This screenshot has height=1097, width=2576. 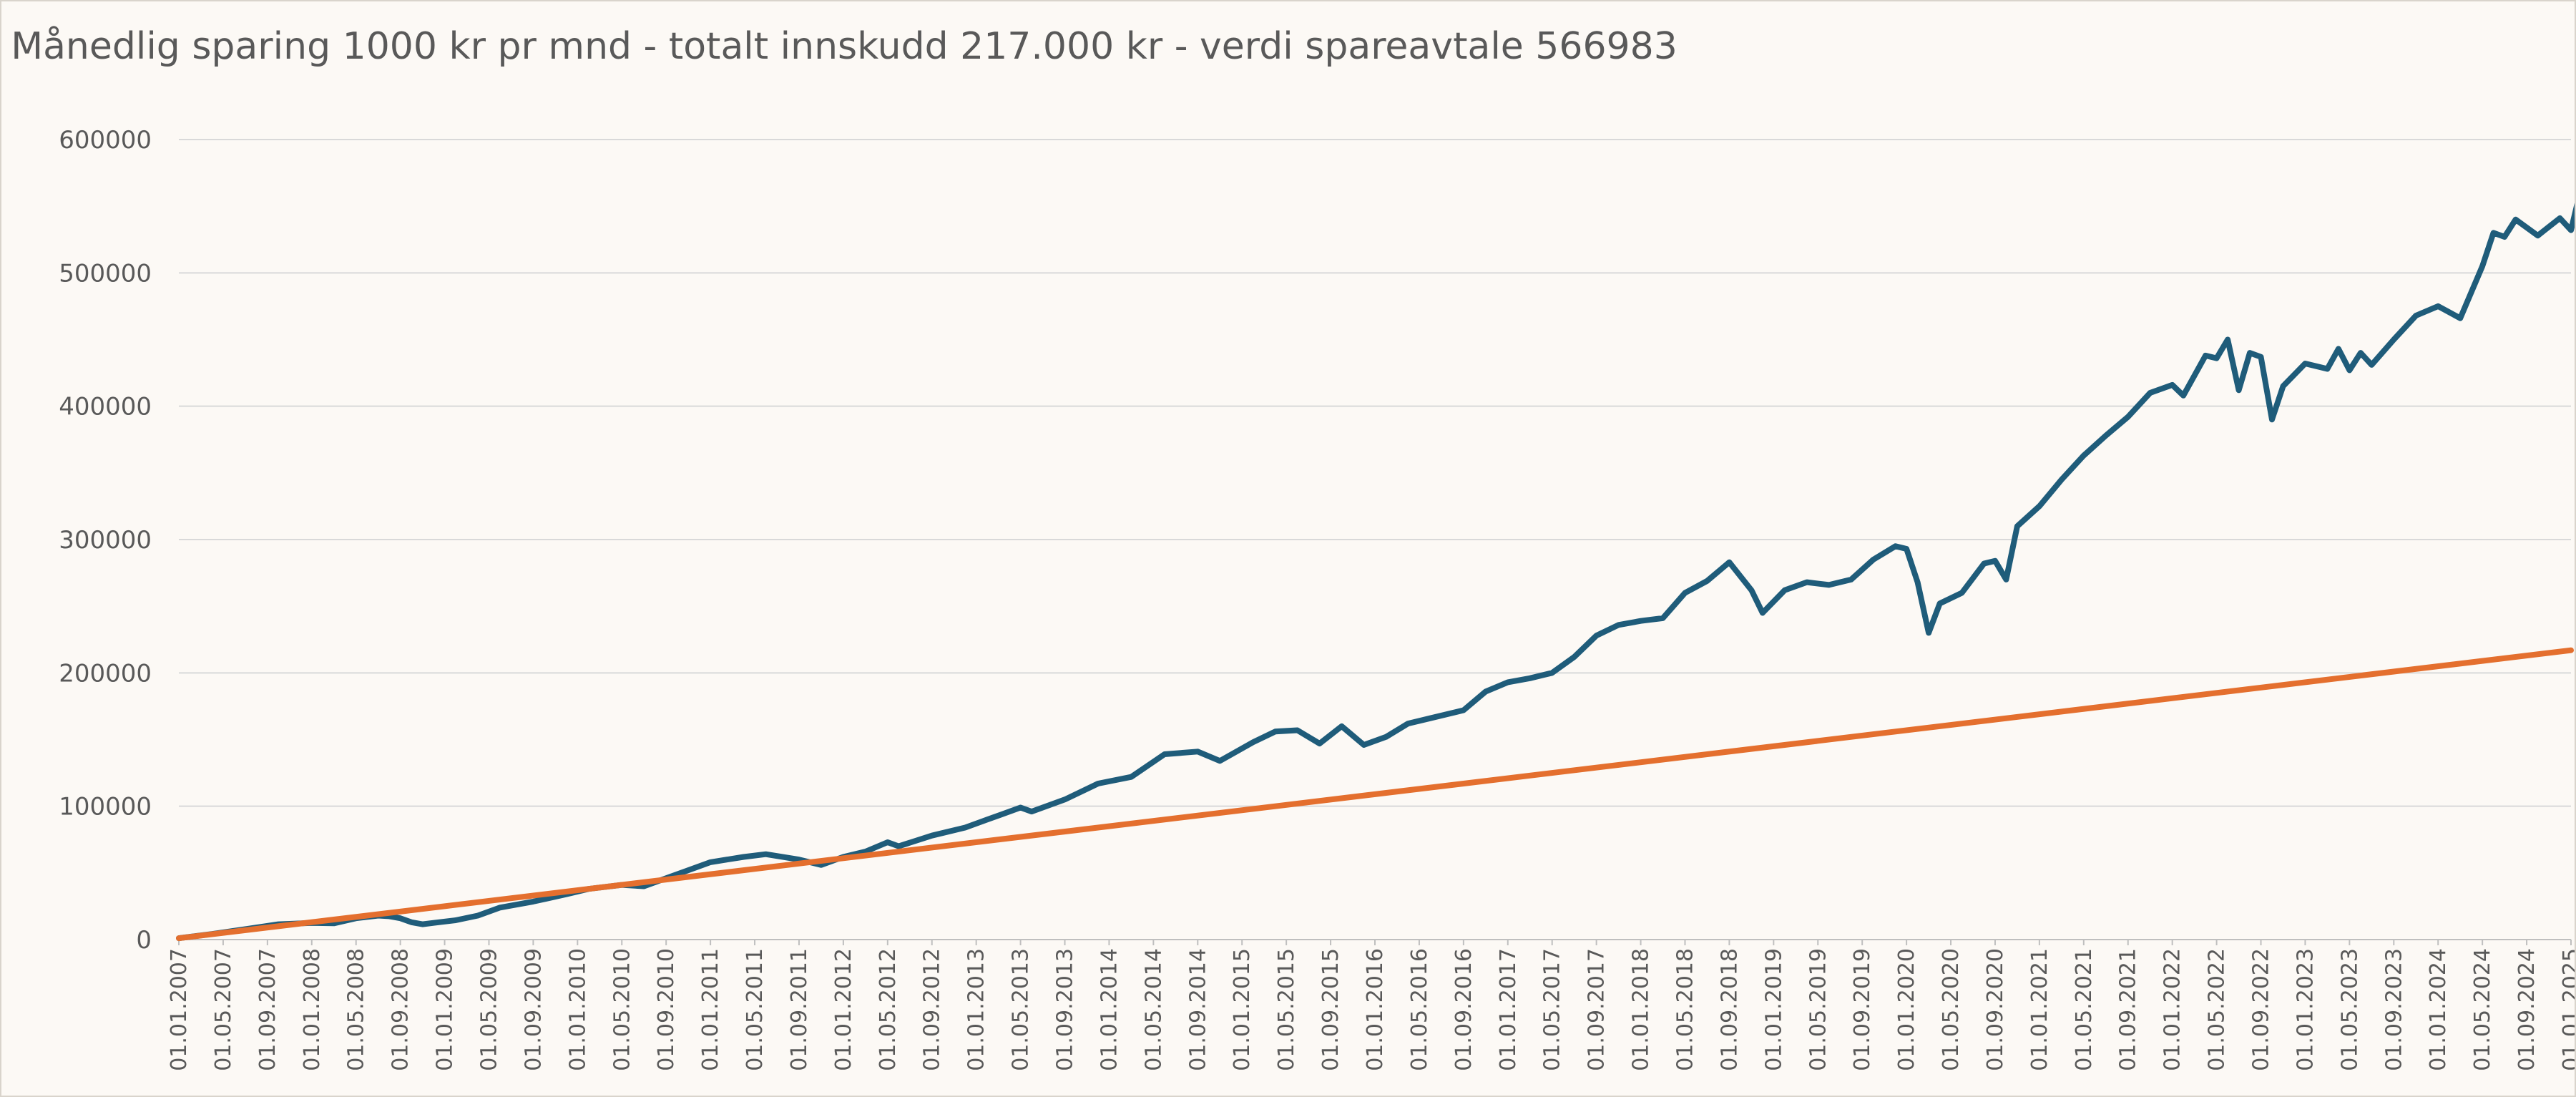 What do you see at coordinates (144, 940) in the screenshot?
I see `y-tick-label: 0` at bounding box center [144, 940].